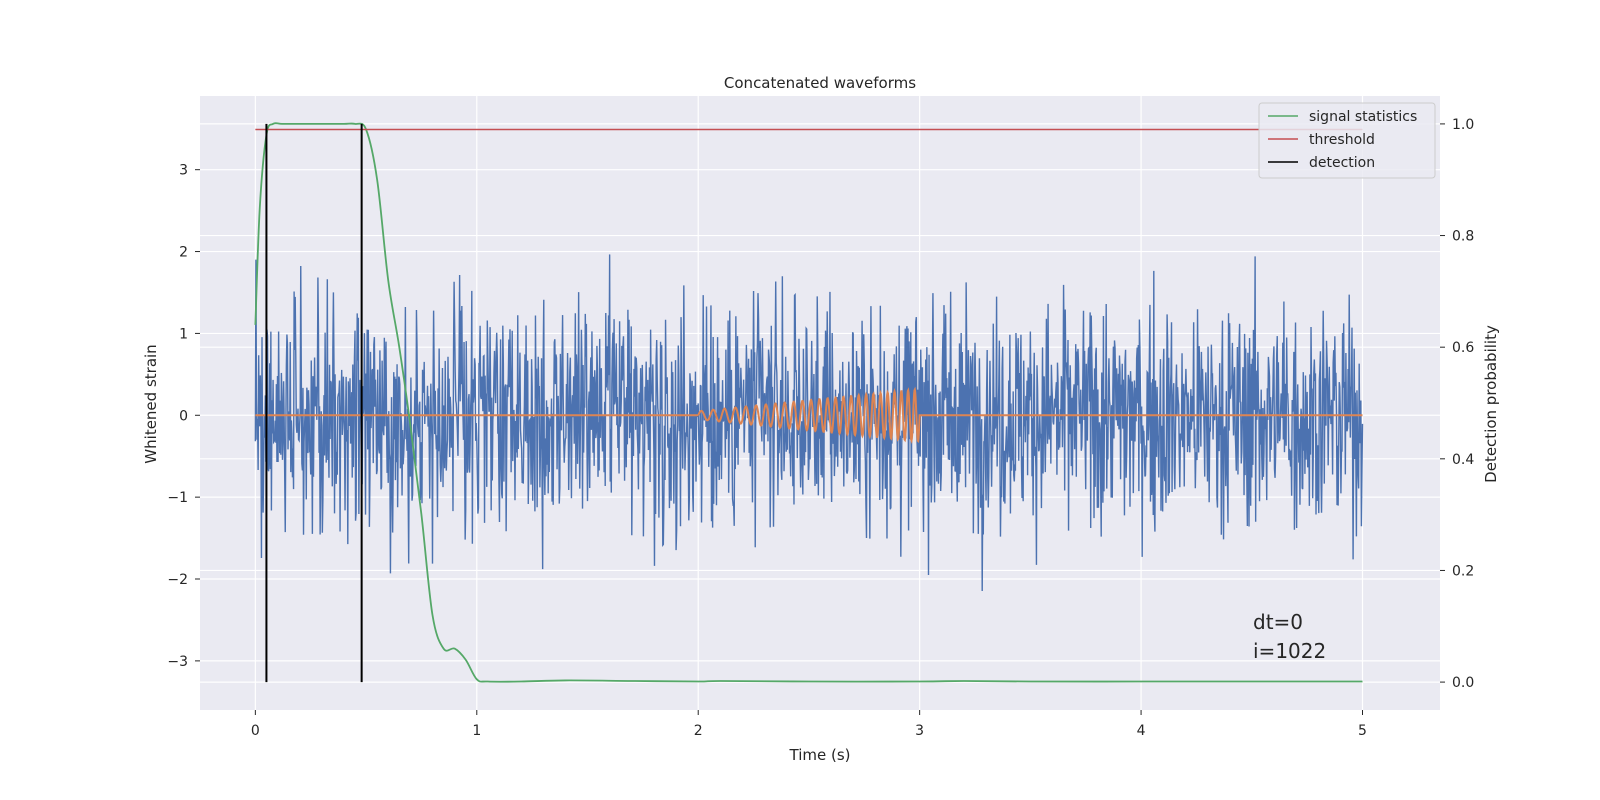  What do you see at coordinates (1457, 404) in the screenshot?
I see `y-right-axis: 0.0 0.2 0.4 0.6 0.8 1.0` at bounding box center [1457, 404].